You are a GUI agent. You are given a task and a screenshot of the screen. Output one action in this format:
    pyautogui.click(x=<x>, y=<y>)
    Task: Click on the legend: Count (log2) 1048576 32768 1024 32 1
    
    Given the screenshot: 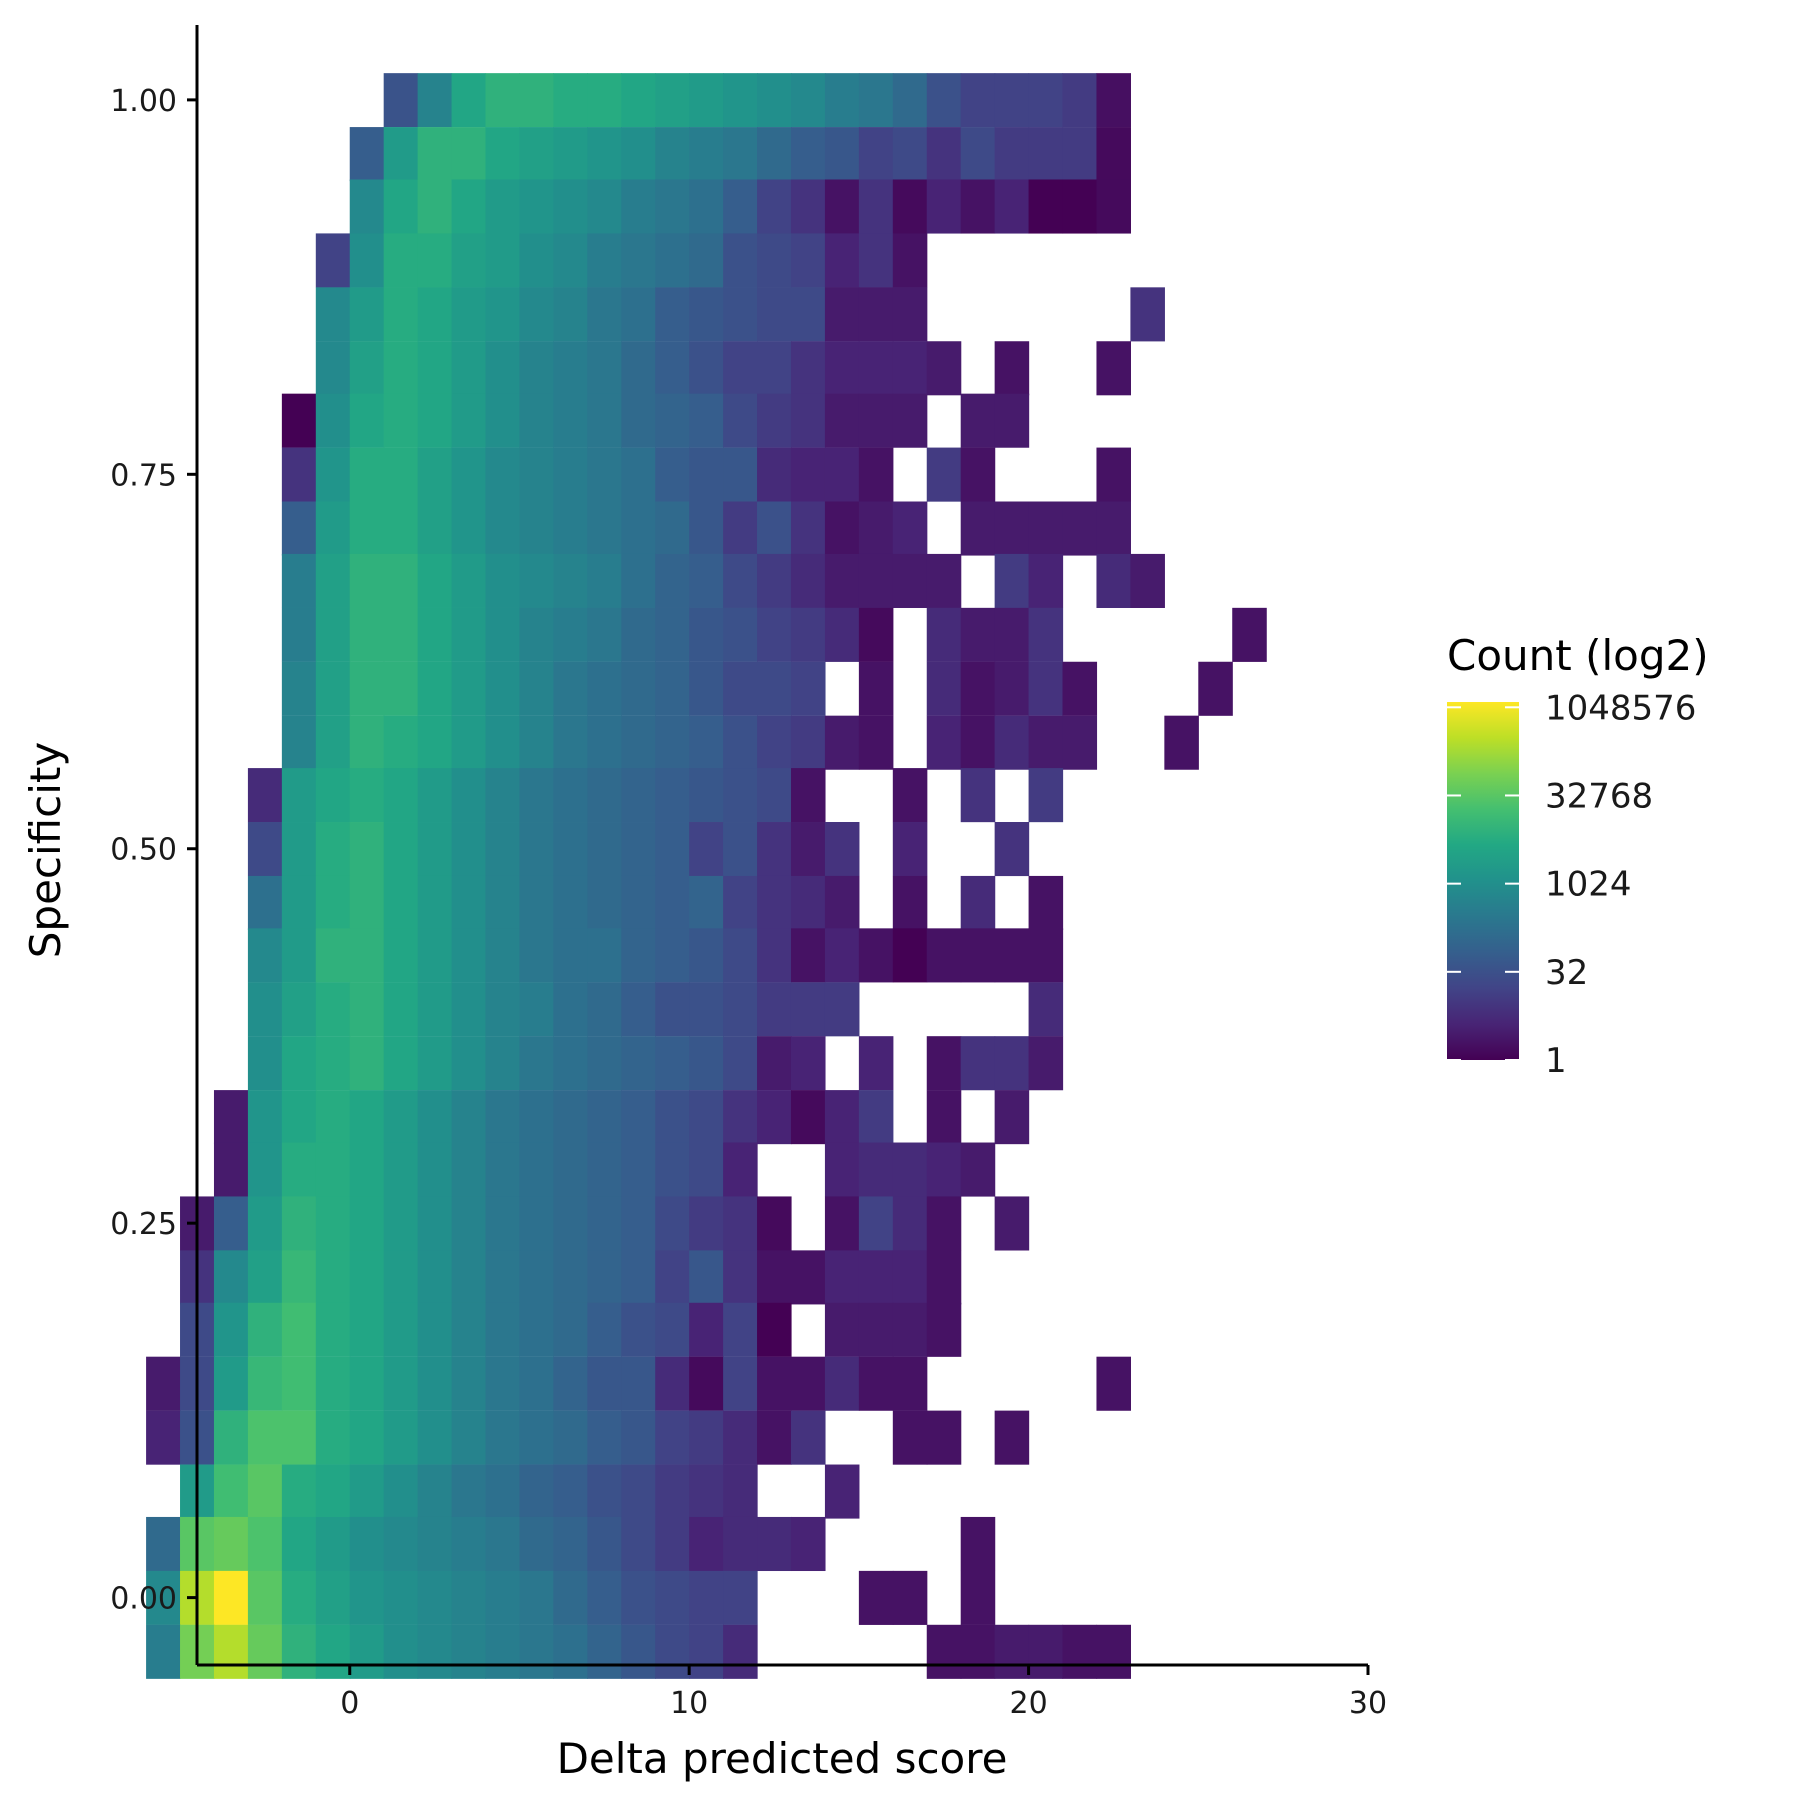 What is the action you would take?
    pyautogui.click(x=1578, y=856)
    